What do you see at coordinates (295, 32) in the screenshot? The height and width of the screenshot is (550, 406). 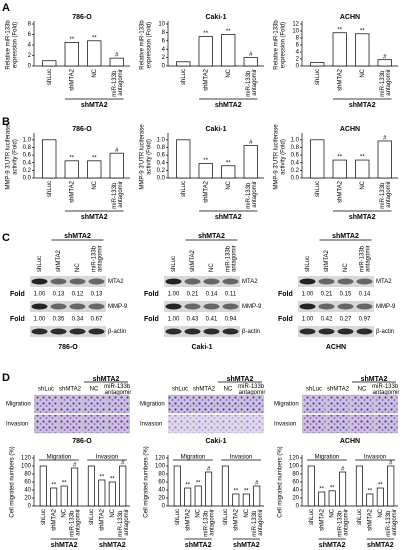 I see `y-tick-label: 10` at bounding box center [295, 32].